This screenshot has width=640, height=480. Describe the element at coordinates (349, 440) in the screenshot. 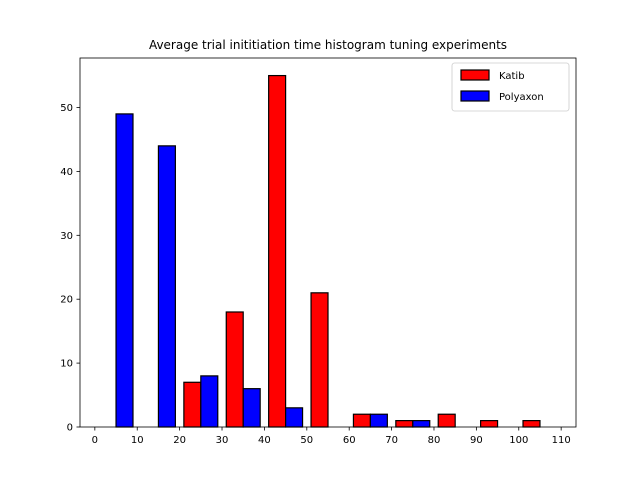

I see `x-tick-label: 60` at that location.